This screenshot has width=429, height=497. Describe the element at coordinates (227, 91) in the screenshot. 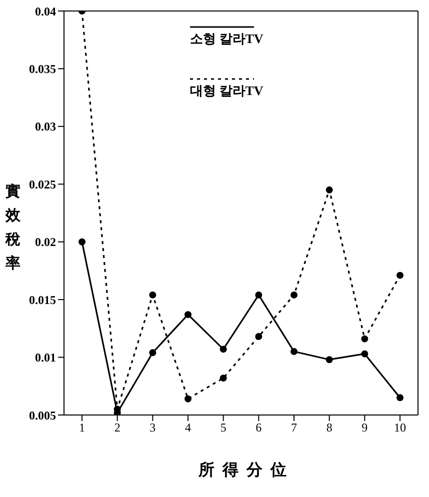

I see `legend-label: 대형 칼라TV` at that location.